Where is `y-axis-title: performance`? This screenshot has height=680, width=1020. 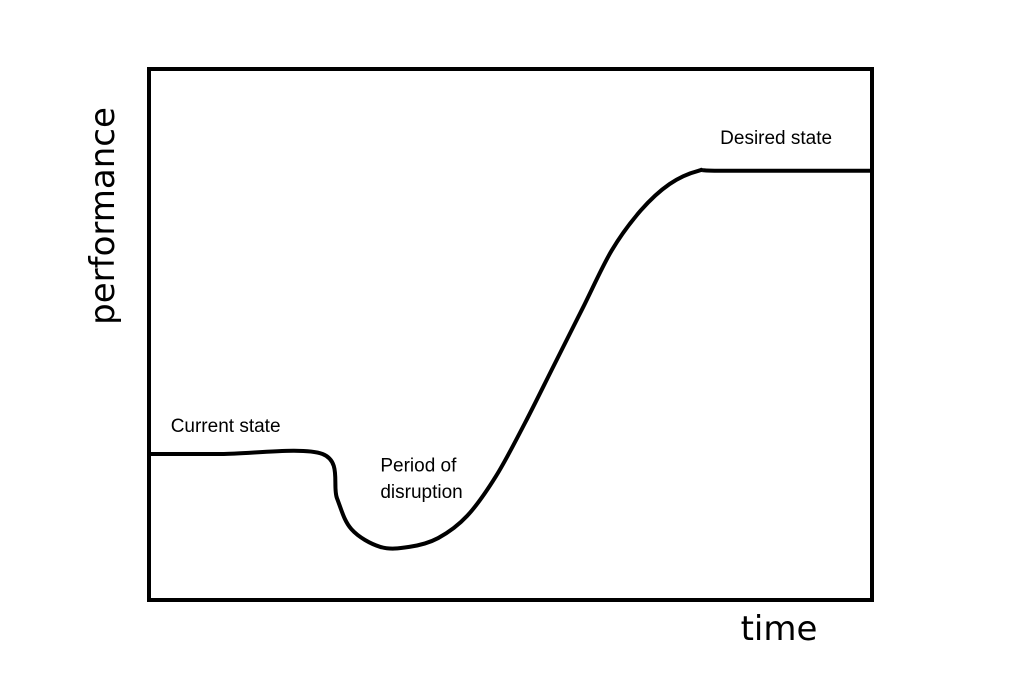
y-axis-title: performance is located at coordinates (103, 216).